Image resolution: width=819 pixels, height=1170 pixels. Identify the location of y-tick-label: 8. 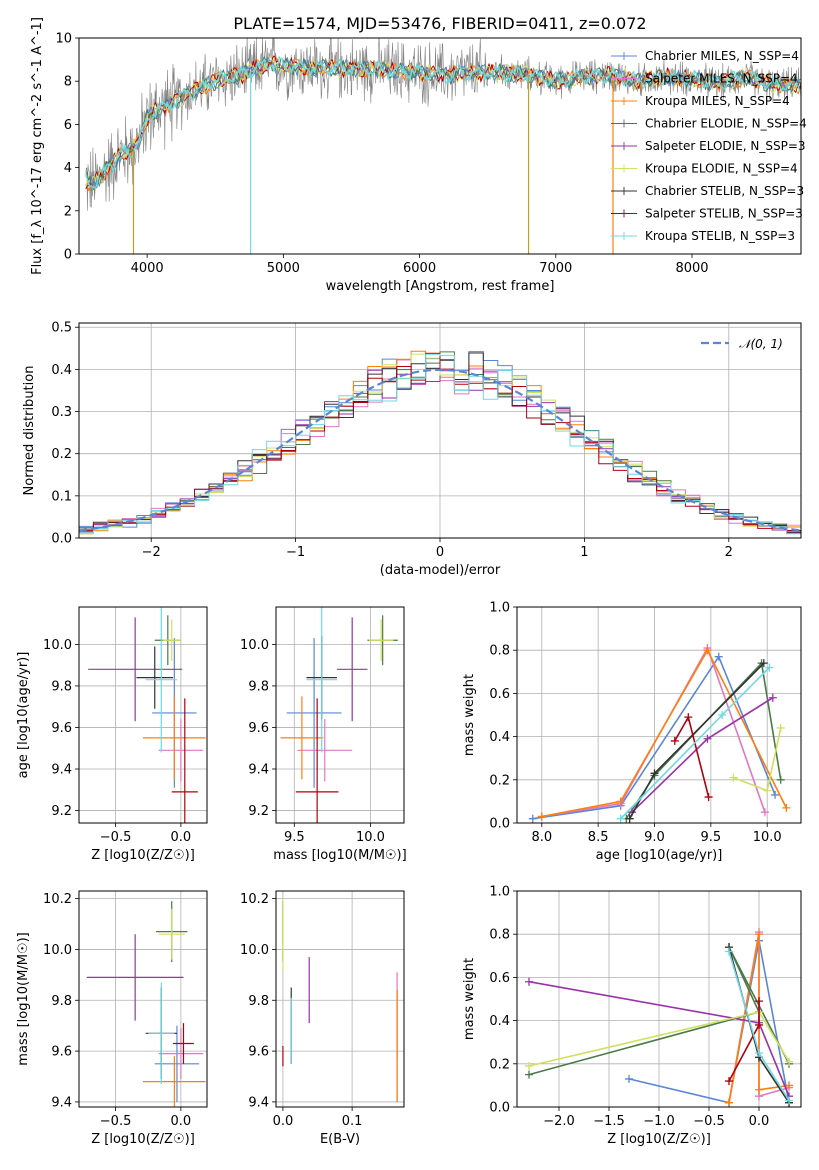
(68, 82).